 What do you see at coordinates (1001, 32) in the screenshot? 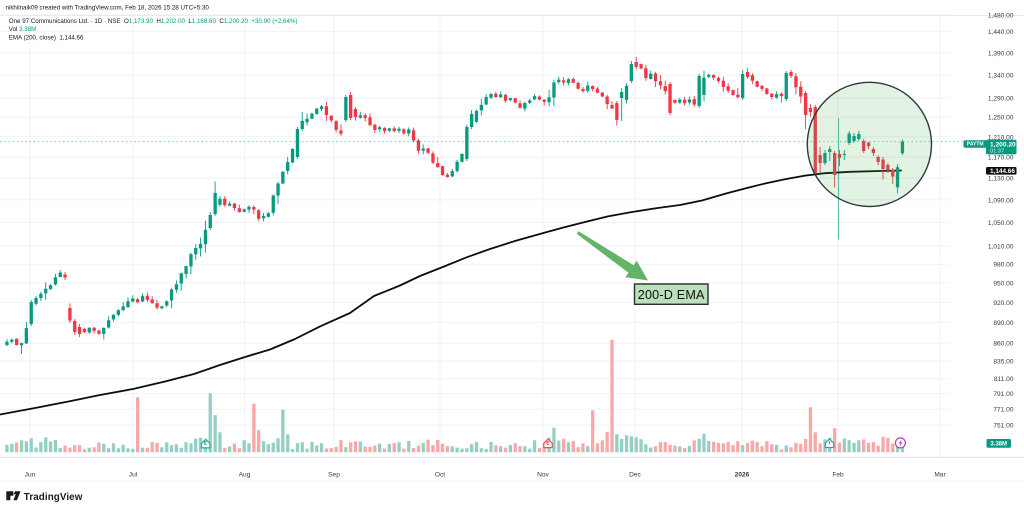
I see `svg-text: 1,440.00` at bounding box center [1001, 32].